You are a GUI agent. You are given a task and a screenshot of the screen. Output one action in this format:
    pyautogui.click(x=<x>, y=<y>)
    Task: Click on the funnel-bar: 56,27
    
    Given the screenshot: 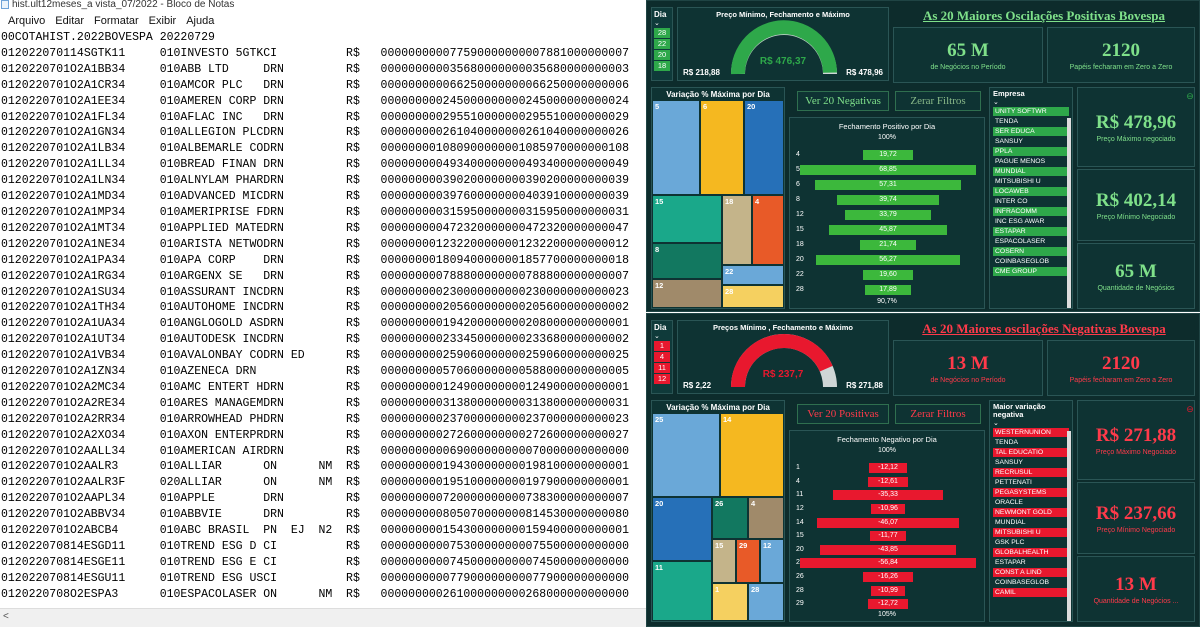 What is the action you would take?
    pyautogui.click(x=888, y=260)
    